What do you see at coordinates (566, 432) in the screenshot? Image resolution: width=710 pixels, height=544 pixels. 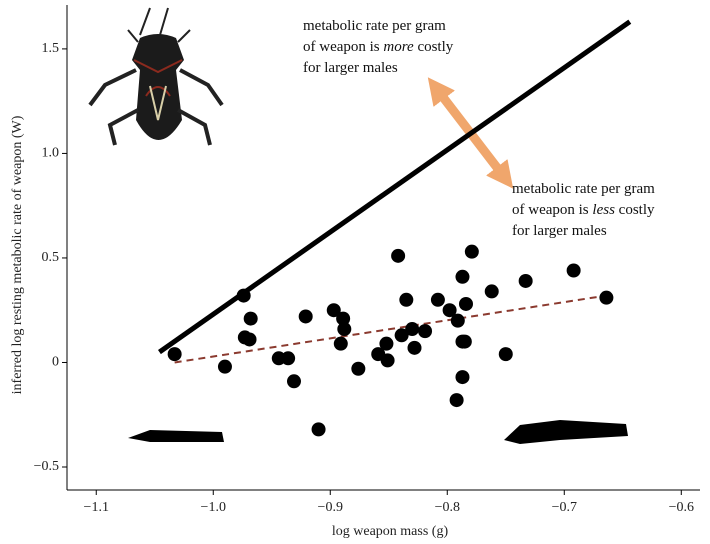 I see `large-weapon-silhouette` at bounding box center [566, 432].